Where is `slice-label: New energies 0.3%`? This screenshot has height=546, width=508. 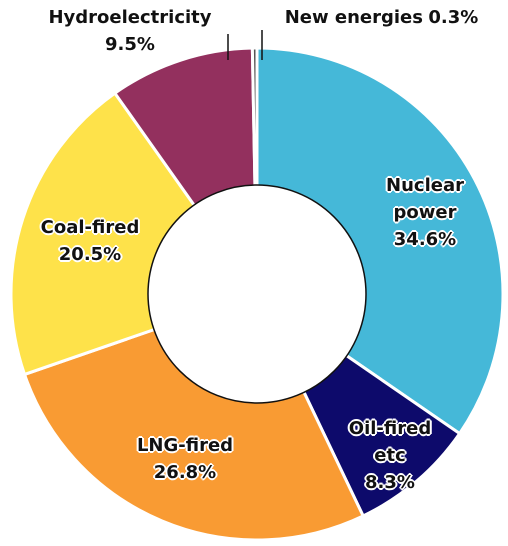 slice-label: New energies 0.3% is located at coordinates (381, 17).